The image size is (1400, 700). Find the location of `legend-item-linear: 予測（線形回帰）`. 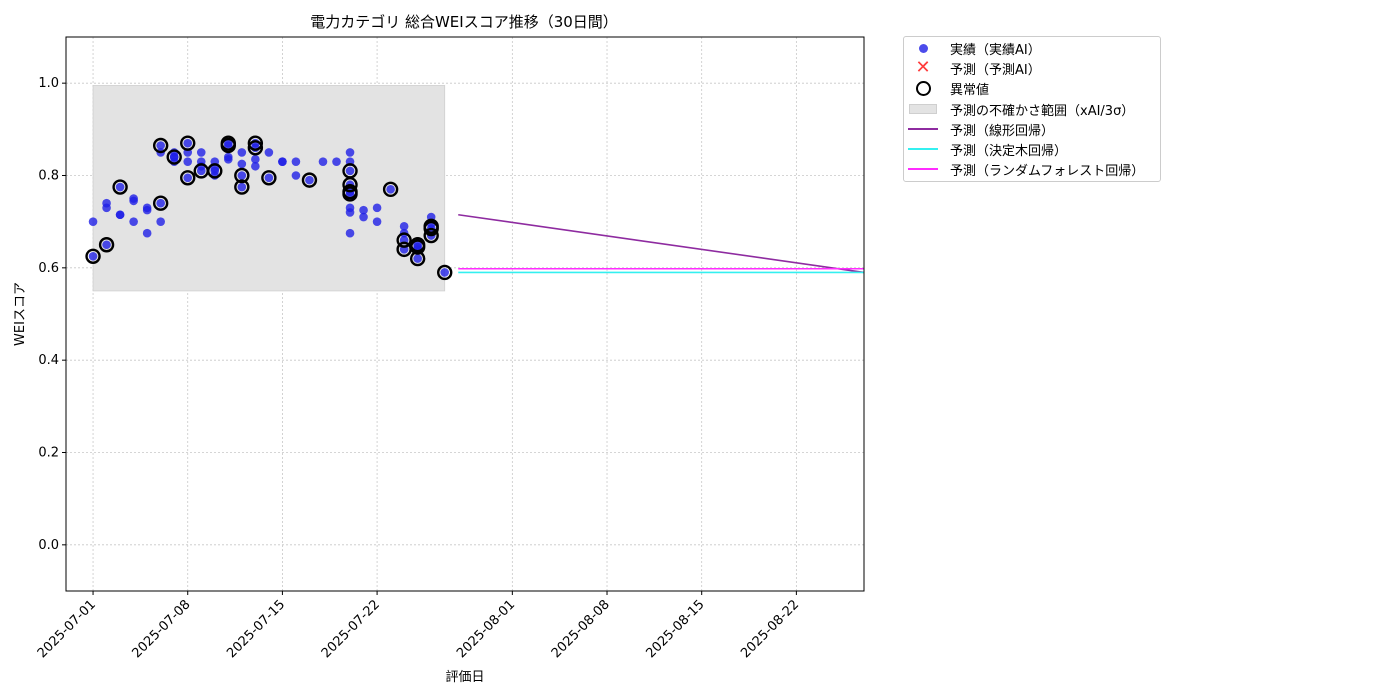

legend-item-linear: 予測（線形回帰） is located at coordinates (979, 129).